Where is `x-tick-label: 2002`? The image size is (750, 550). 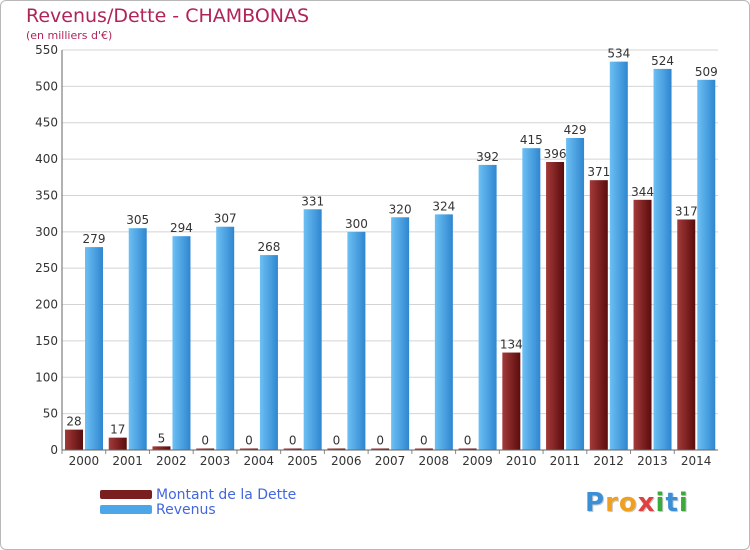 x-tick-label: 2002 is located at coordinates (171, 461).